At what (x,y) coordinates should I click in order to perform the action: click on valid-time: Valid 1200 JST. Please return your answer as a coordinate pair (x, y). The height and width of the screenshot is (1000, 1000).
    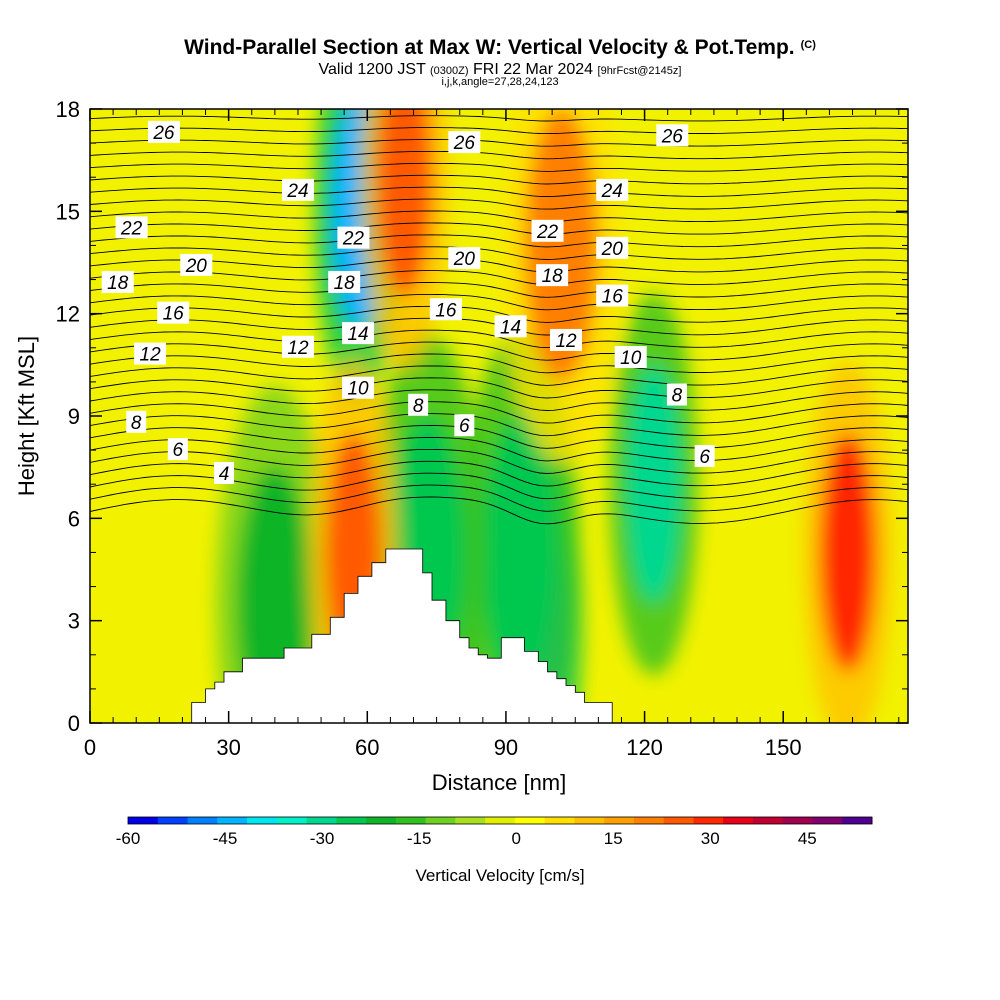
    Looking at the image, I should click on (372, 69).